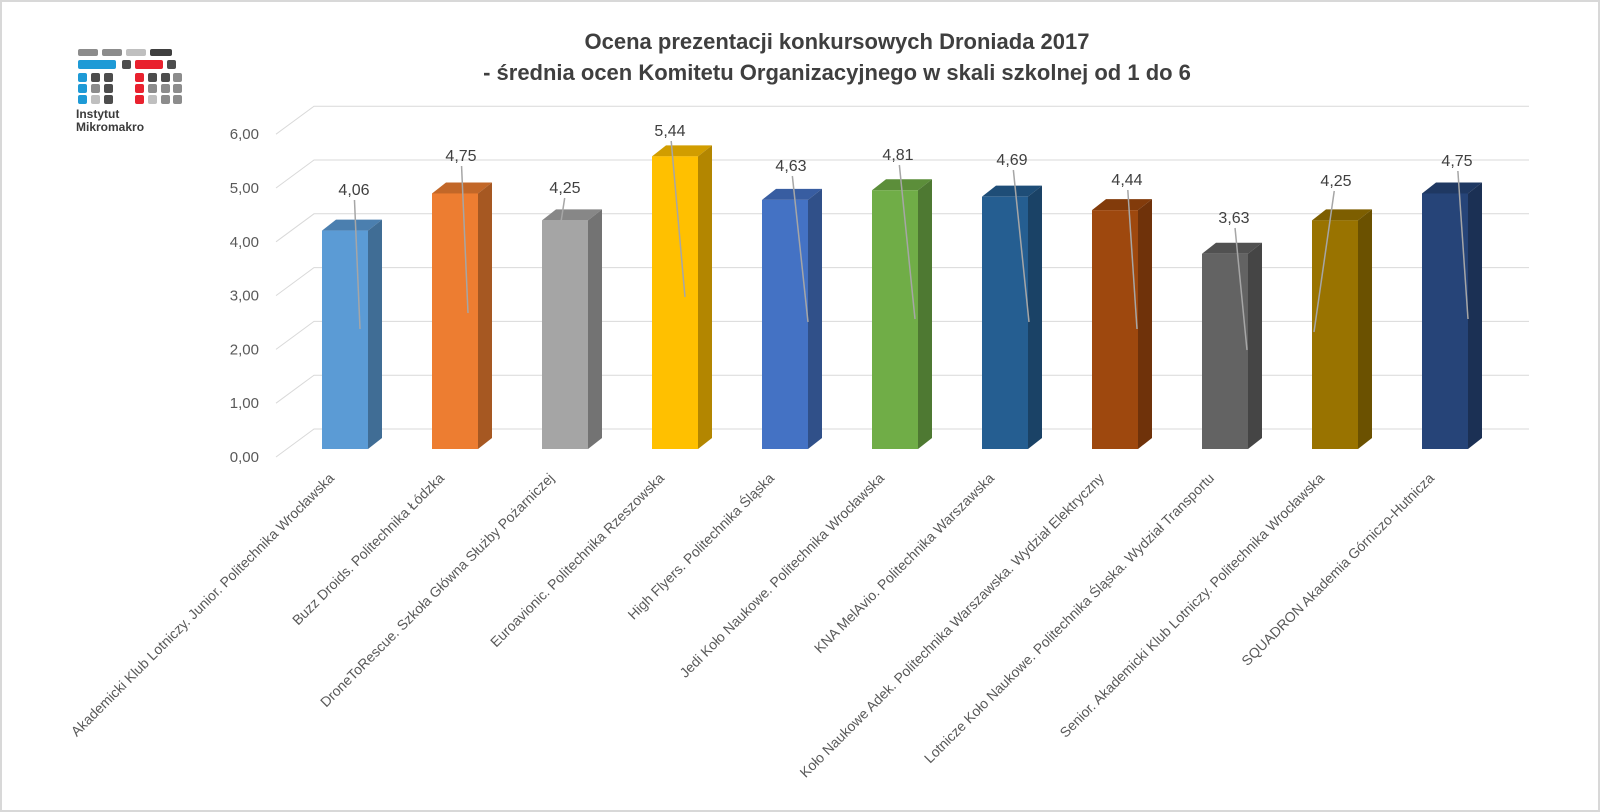 The height and width of the screenshot is (812, 1600). What do you see at coordinates (897, 155) in the screenshot?
I see `data-label: 4,81` at bounding box center [897, 155].